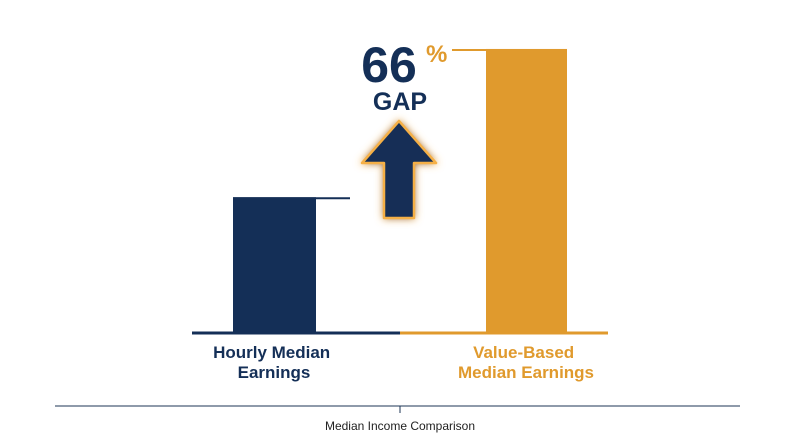 This screenshot has width=800, height=447. Describe the element at coordinates (274, 372) in the screenshot. I see `category-label-hourly-line-2: Earnings` at that location.